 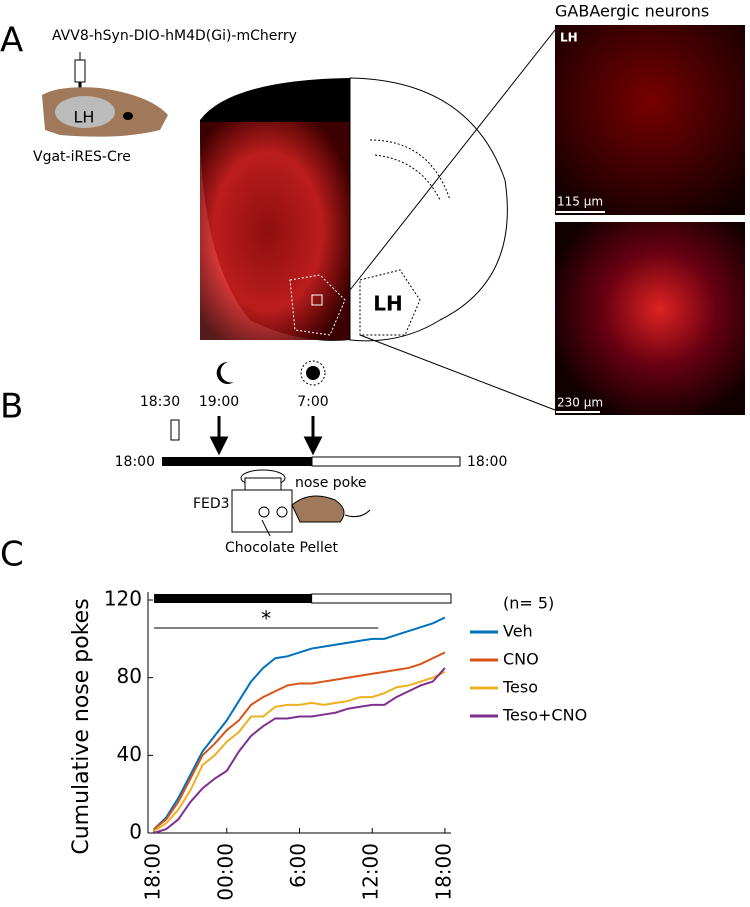 I want to click on atlas-region: LH, so click(x=387, y=304).